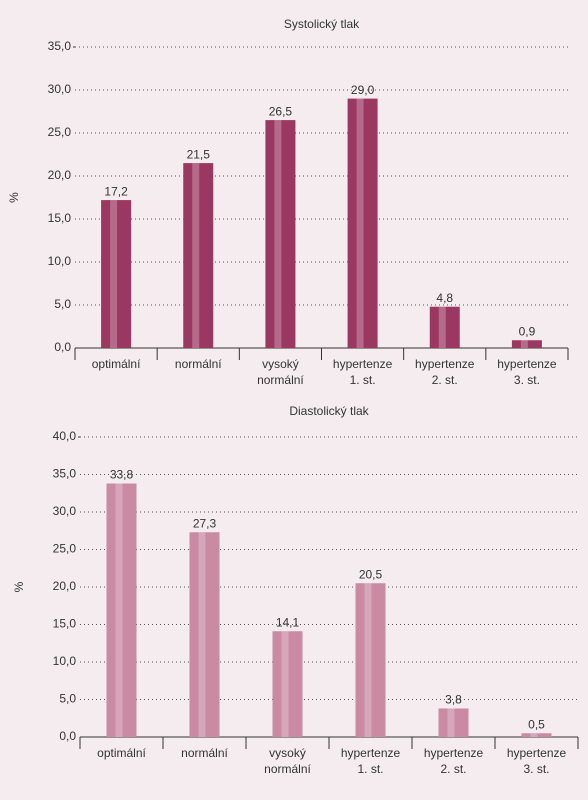  I want to click on y-tick-label: 40,0, so click(65, 436).